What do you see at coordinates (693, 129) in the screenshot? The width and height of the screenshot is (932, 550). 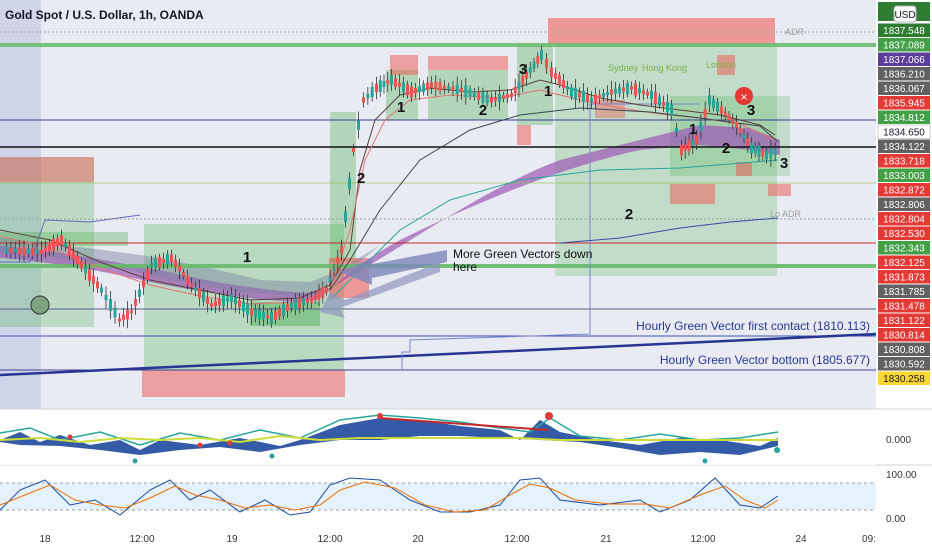 I see `wave-label: 1` at bounding box center [693, 129].